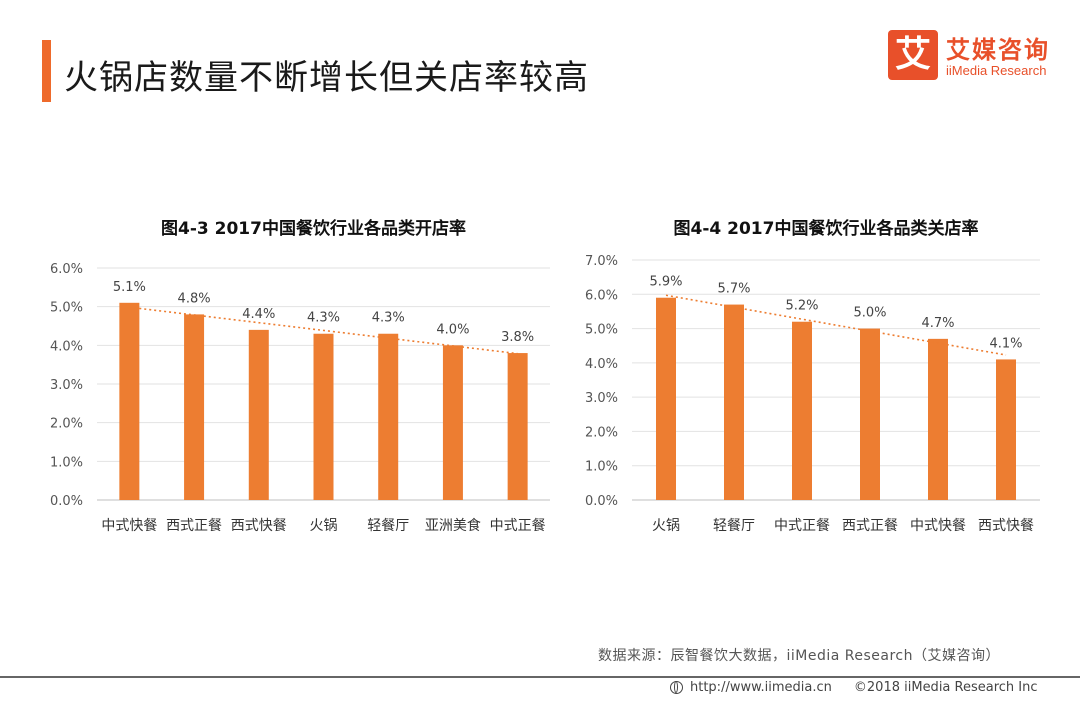 Image resolution: width=1080 pixels, height=702 pixels. What do you see at coordinates (998, 50) in the screenshot?
I see `logo-name-cn: 艾媒咨询` at bounding box center [998, 50].